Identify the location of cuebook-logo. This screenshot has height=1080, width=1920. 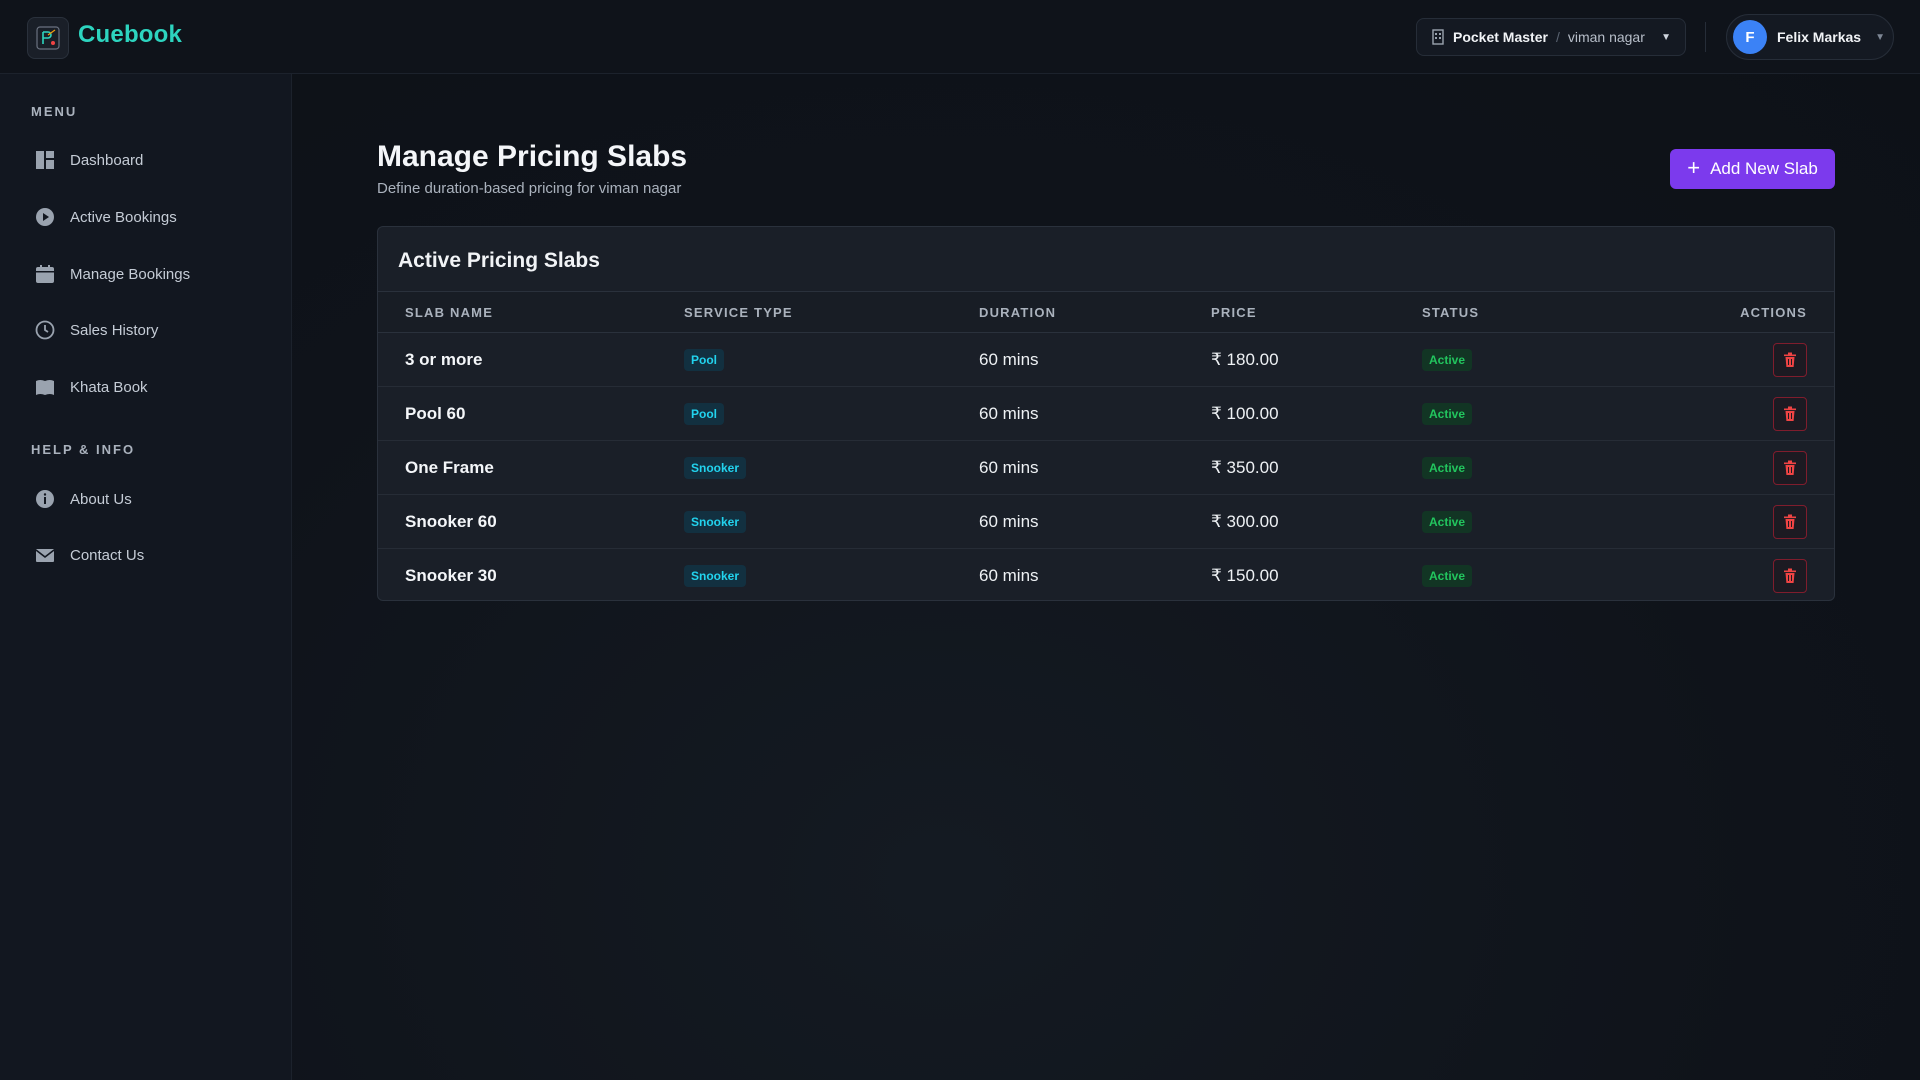
(48, 38).